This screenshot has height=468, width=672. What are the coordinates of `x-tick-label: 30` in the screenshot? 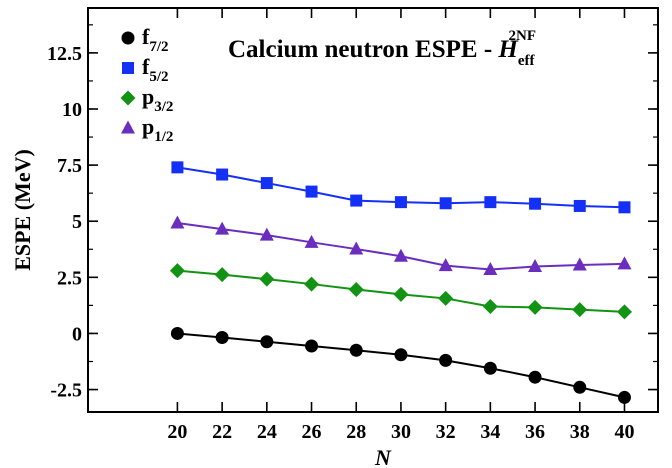 It's located at (401, 432).